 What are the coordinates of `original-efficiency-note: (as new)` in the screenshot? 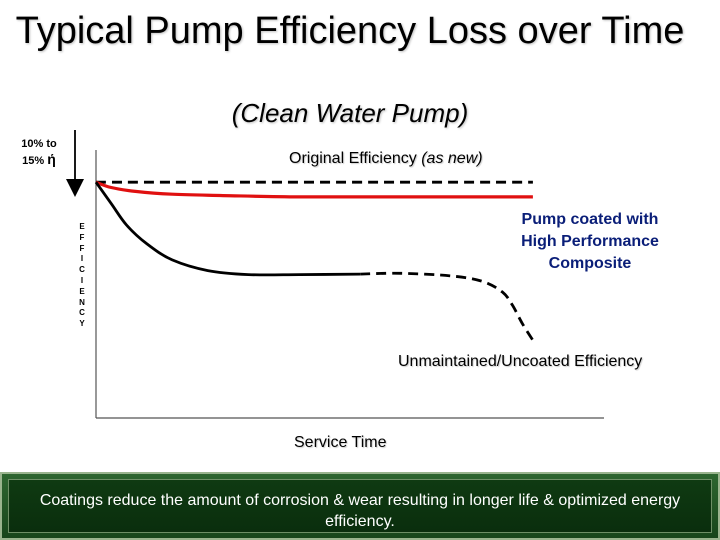 It's located at (452, 158).